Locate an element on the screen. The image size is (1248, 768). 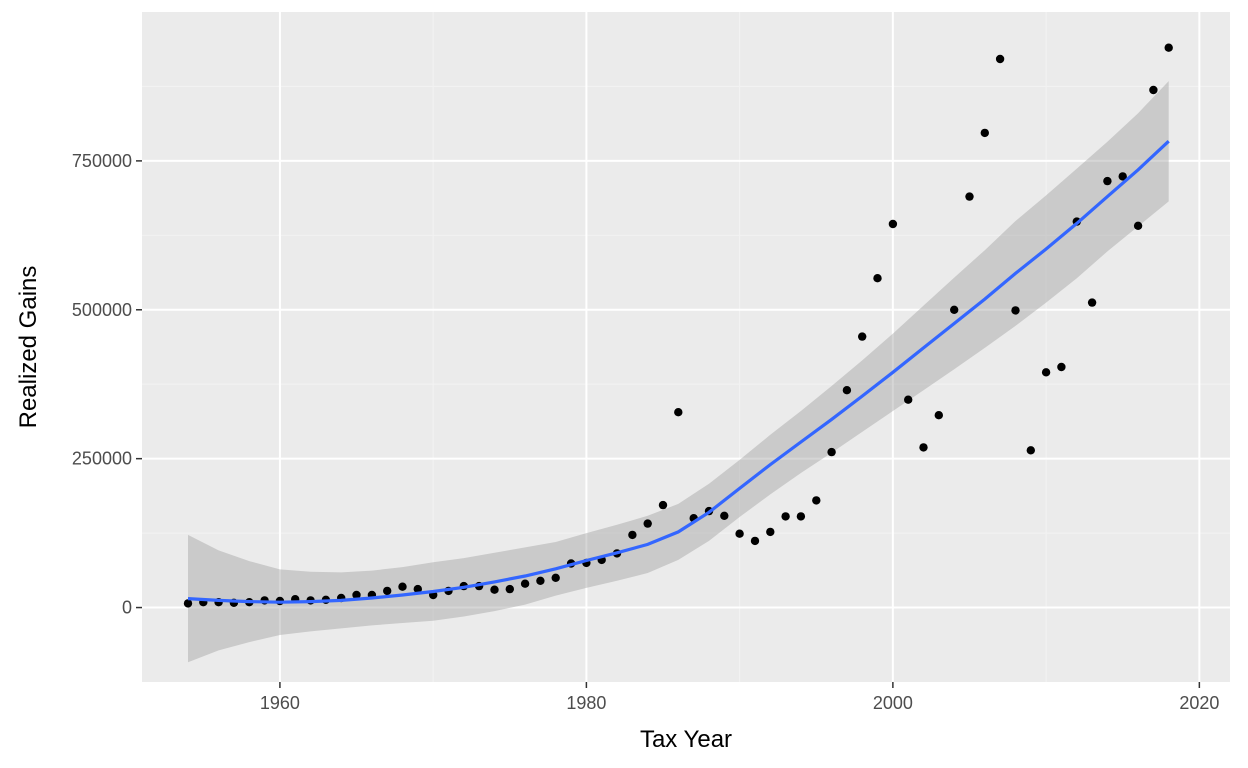
y-tick-label: 750000 is located at coordinates (102, 161).